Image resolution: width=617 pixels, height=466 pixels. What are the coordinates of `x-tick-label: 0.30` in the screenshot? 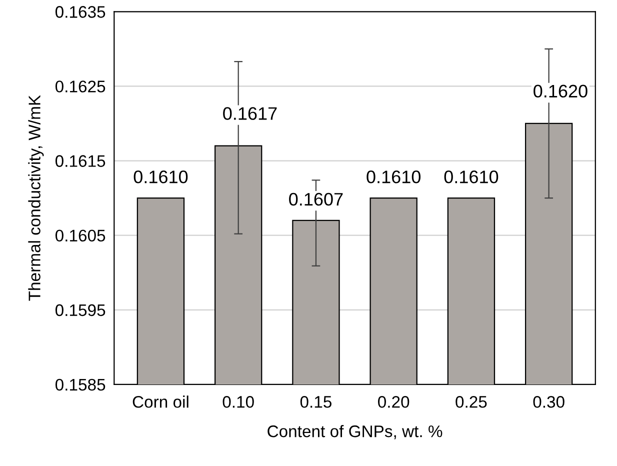 It's located at (548, 402).